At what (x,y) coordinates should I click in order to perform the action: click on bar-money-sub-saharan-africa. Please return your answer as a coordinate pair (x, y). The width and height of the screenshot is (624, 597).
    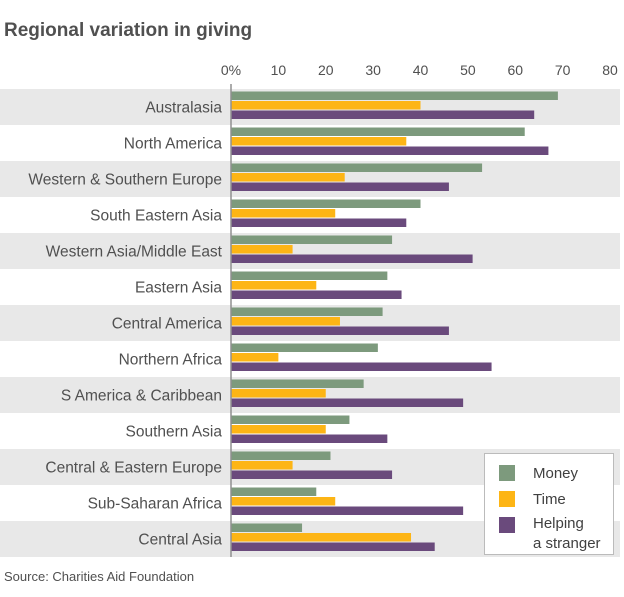
    Looking at the image, I should click on (274, 491).